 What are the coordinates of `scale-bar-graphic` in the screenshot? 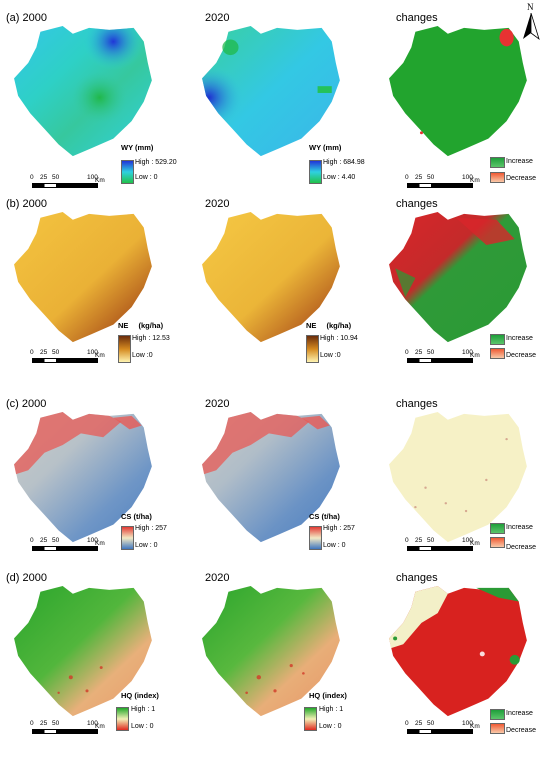 It's located at (65, 185).